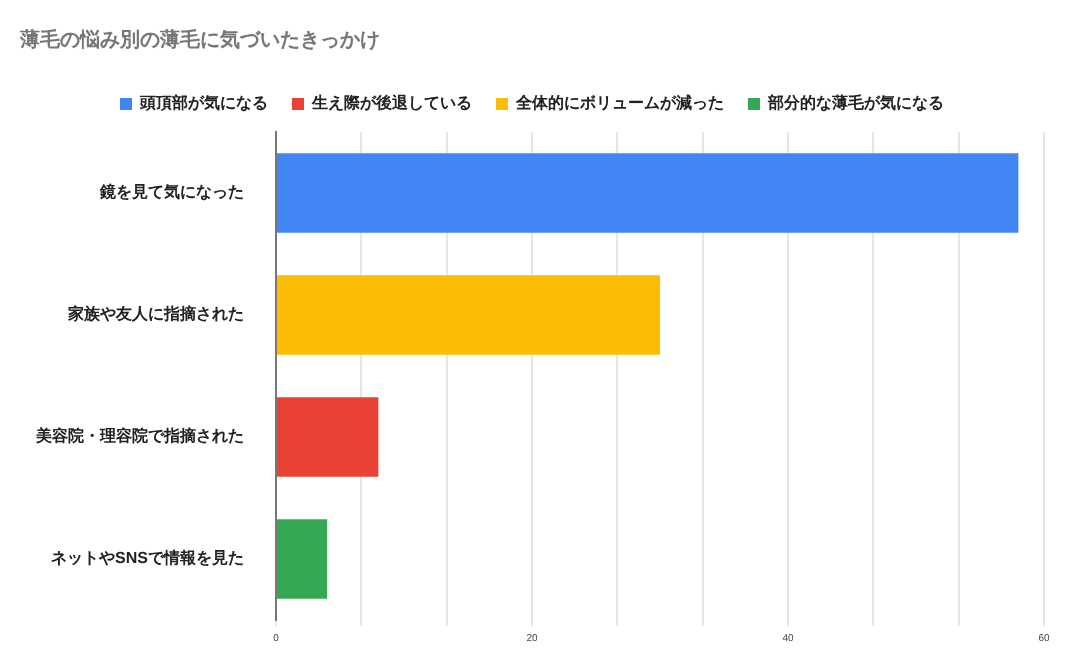 Image resolution: width=1072 pixels, height=662 pixels. What do you see at coordinates (139, 435) in the screenshot?
I see `y-tick-label: 美容院・理容院で指摘された` at bounding box center [139, 435].